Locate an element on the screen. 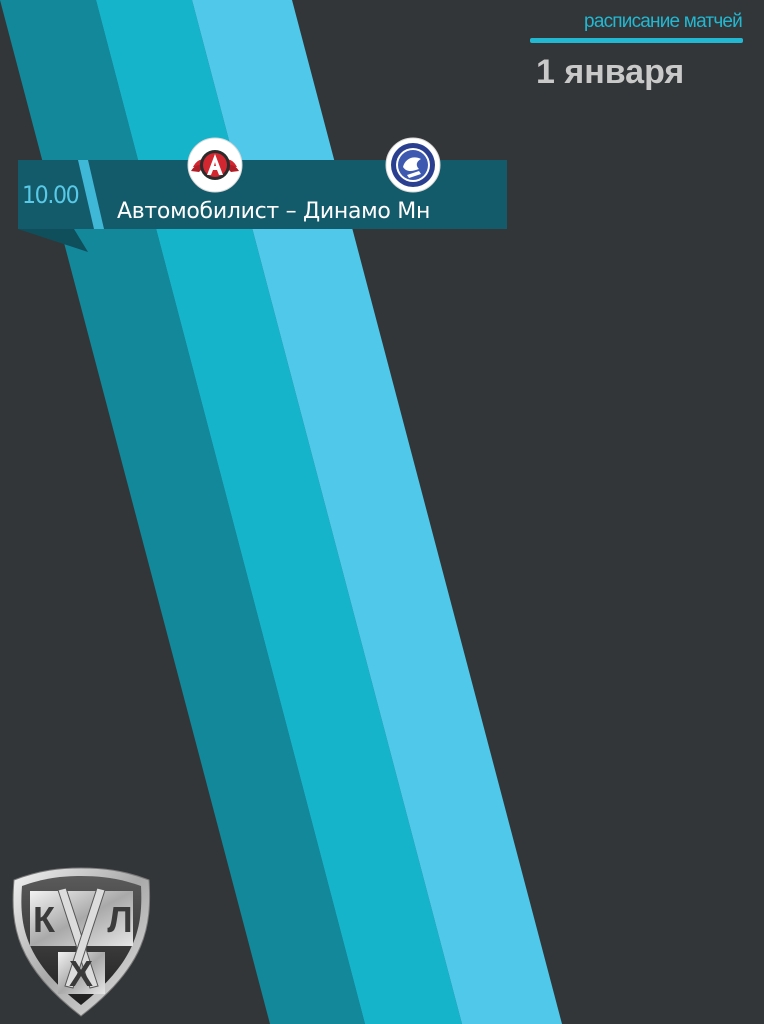 The height and width of the screenshot is (1024, 764). match-teams: Автомобилист – Динамо Мн is located at coordinates (274, 211).